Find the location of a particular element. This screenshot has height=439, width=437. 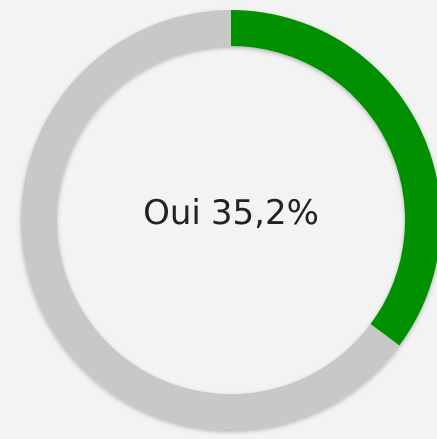

category-label: Oui is located at coordinates (172, 213).